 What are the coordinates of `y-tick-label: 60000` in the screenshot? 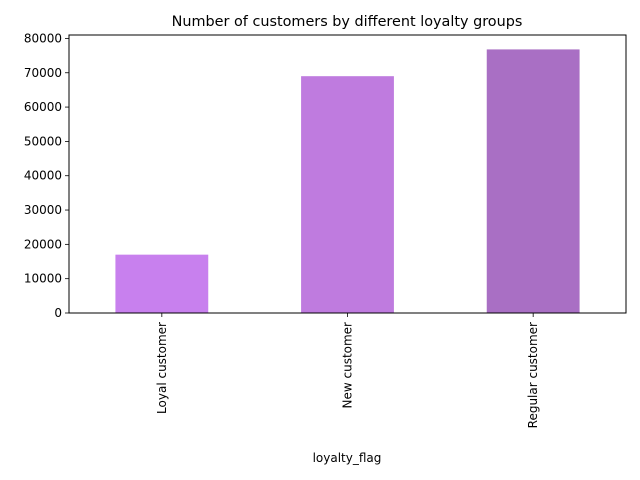 It's located at (43, 107).